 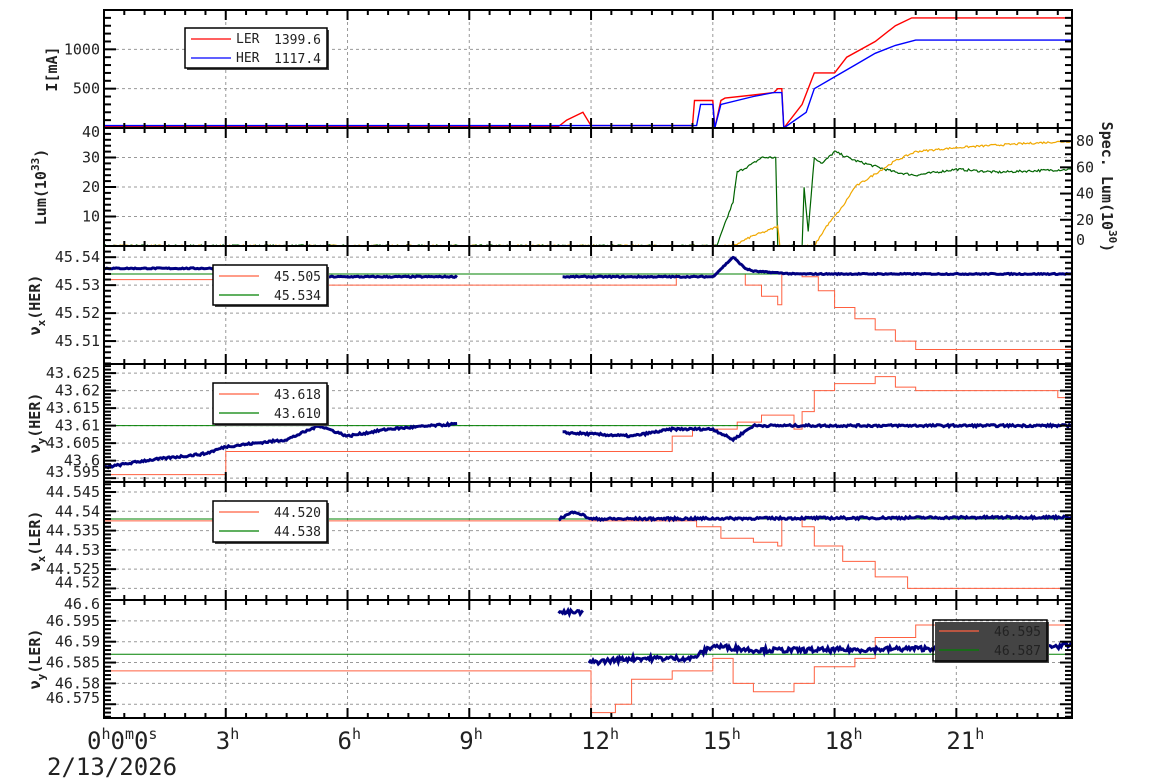 What do you see at coordinates (588, 83) in the screenshot?
I see `series-line-her` at bounding box center [588, 83].